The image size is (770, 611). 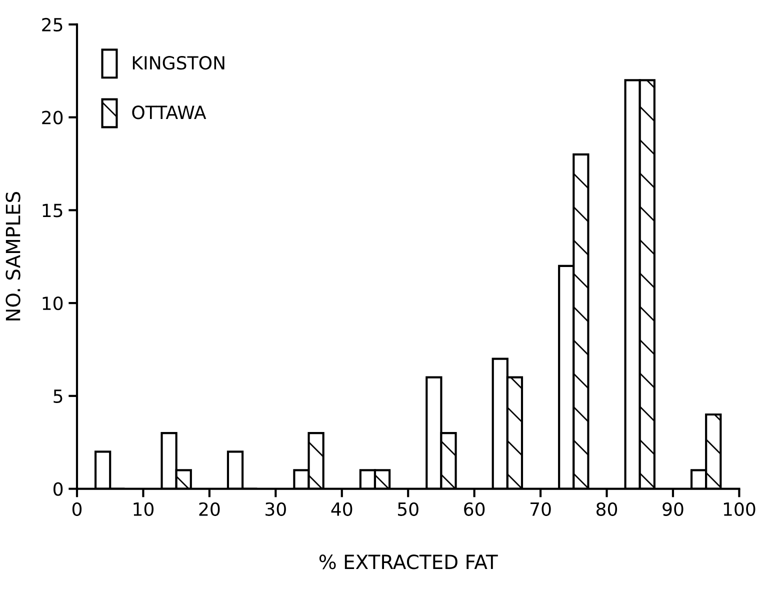 I want to click on legend-label: OTTAWA, so click(x=169, y=113).